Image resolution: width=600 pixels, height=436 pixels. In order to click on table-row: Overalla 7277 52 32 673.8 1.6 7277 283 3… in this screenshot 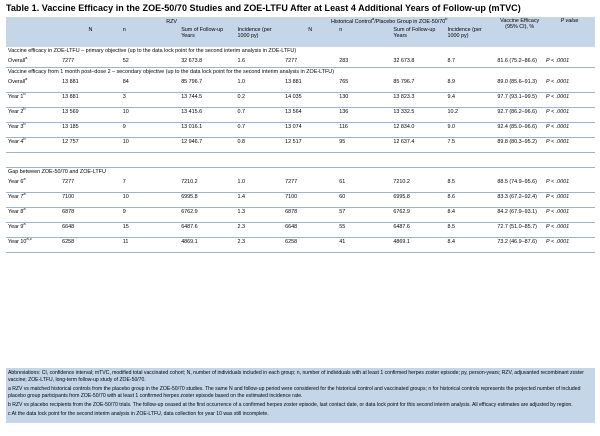, I will do `click(300, 62)`.